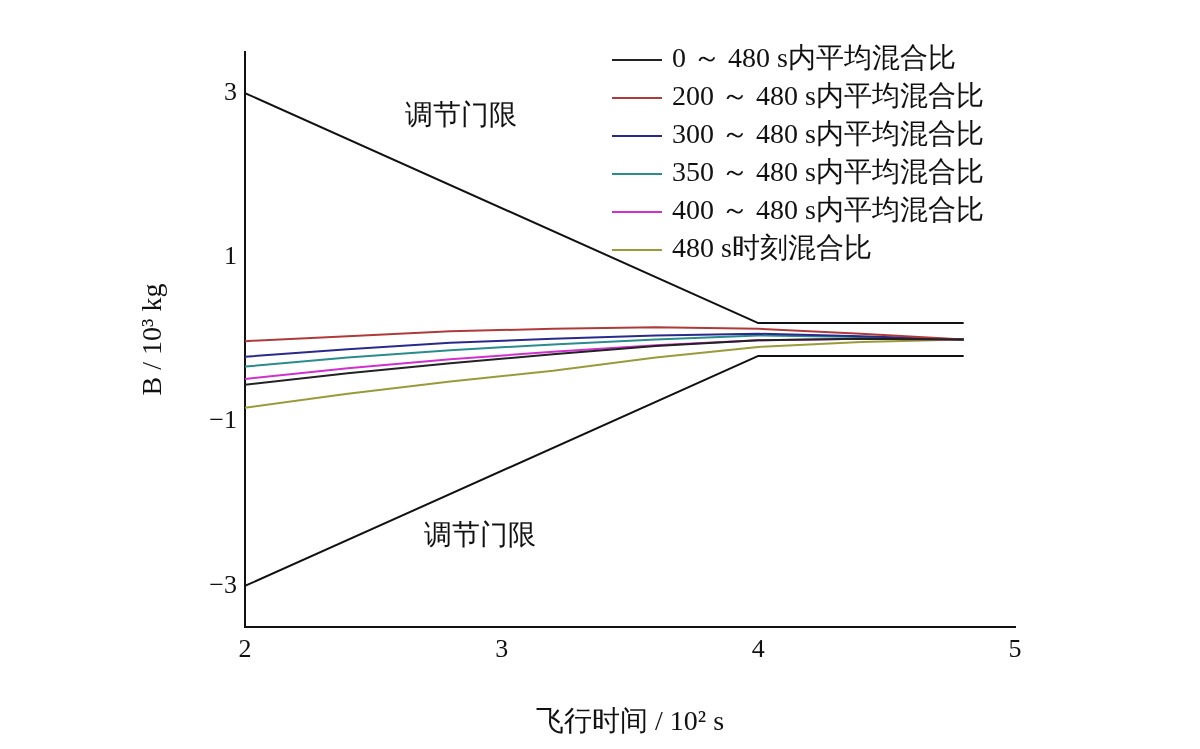 The height and width of the screenshot is (749, 1200). I want to click on legend-label: 400 ～ 480 s内平均混合比, so click(828, 210).